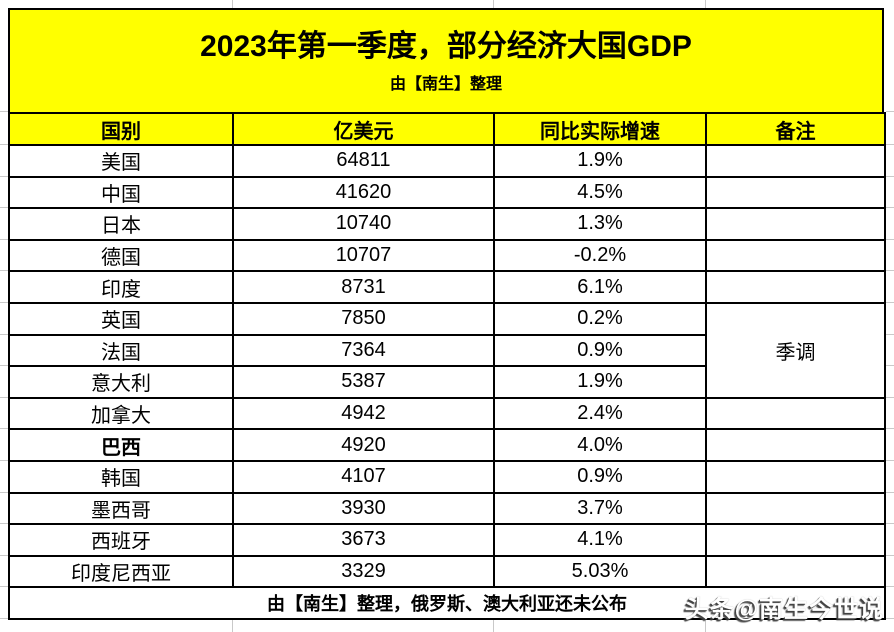  Describe the element at coordinates (363, 382) in the screenshot. I see `gdp-value-cell: 5387` at that location.